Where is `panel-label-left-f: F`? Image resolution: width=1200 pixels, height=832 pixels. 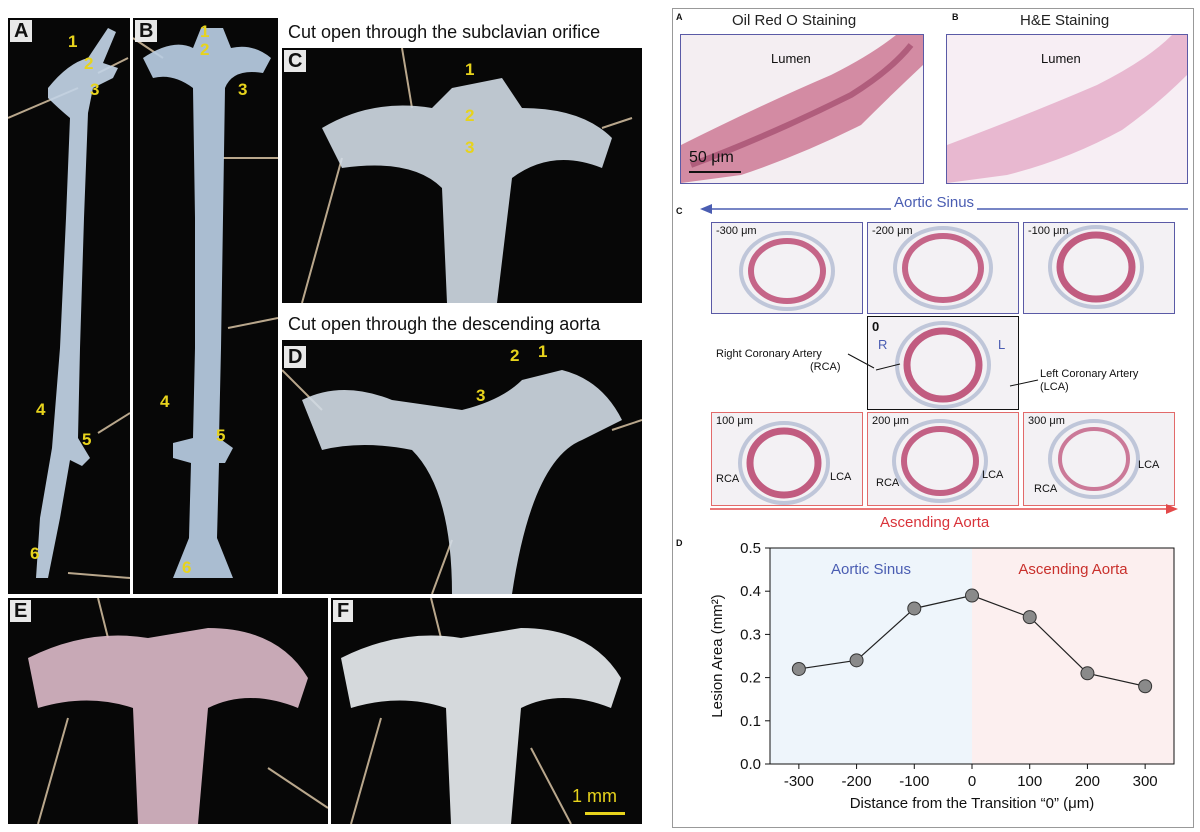 panel-label-left-f: F is located at coordinates (343, 611).